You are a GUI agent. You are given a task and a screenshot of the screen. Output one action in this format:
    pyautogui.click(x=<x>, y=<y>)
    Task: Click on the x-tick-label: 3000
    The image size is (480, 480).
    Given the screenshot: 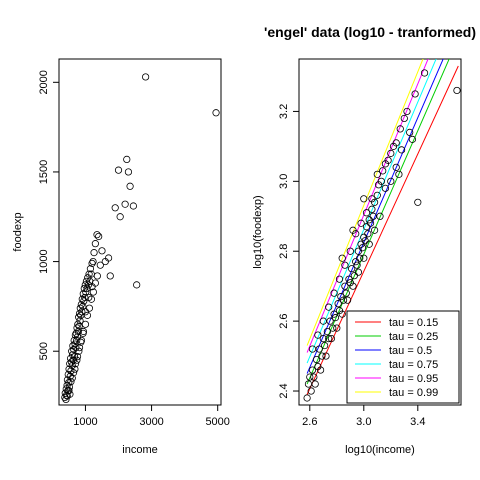 What is the action you would take?
    pyautogui.click(x=151, y=422)
    